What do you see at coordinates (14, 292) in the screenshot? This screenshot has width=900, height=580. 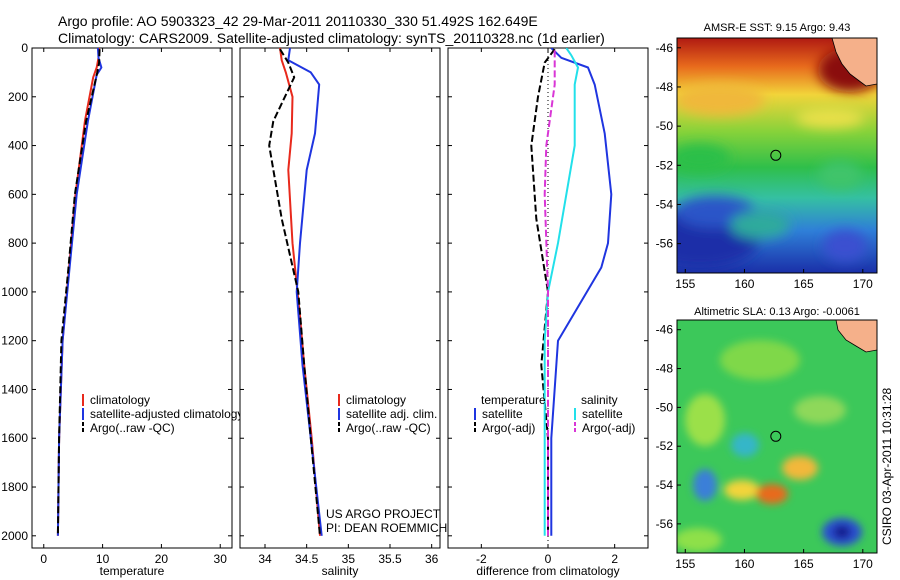 I see `depth-tick-label: 1000` at bounding box center [14, 292].